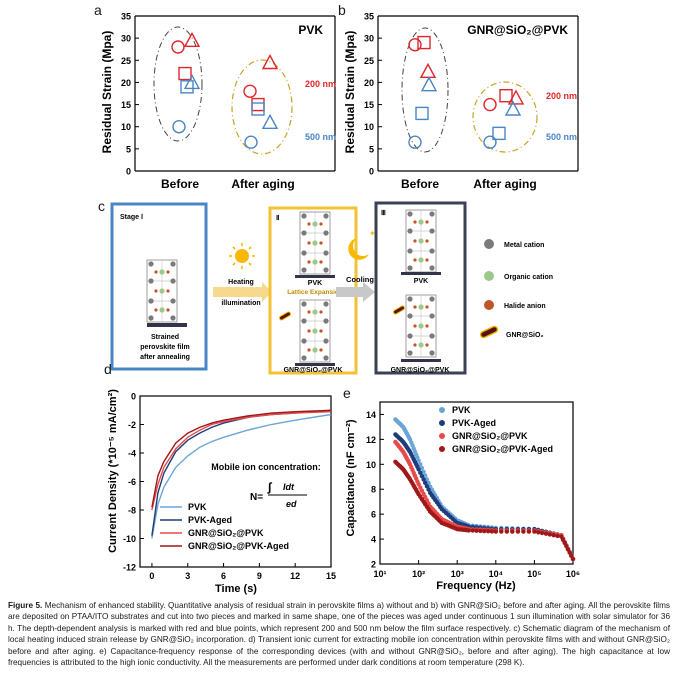  What do you see at coordinates (266, 467) in the screenshot?
I see `annotation-d: Mobile ion concentration:` at bounding box center [266, 467].